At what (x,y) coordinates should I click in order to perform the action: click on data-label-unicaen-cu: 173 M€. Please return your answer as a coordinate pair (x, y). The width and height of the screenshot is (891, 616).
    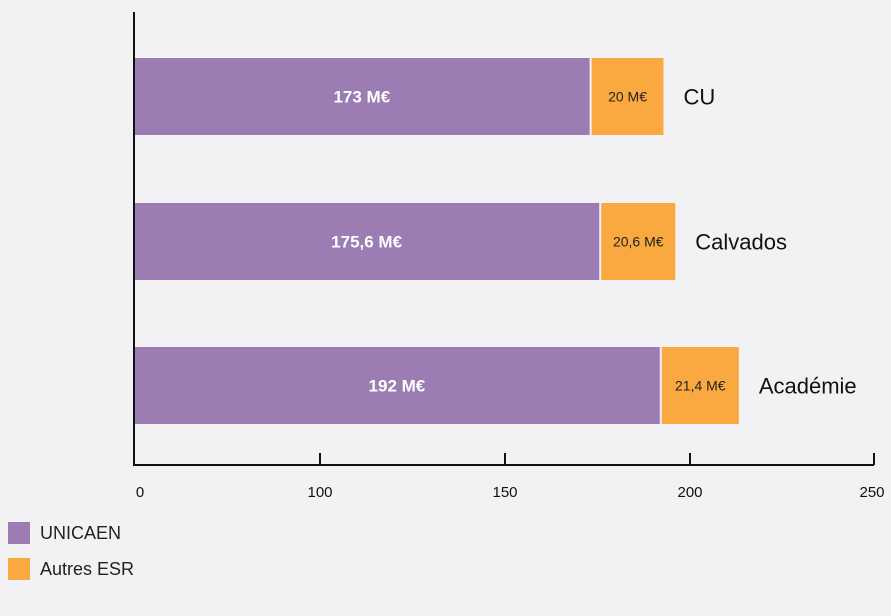
    Looking at the image, I should click on (361, 97).